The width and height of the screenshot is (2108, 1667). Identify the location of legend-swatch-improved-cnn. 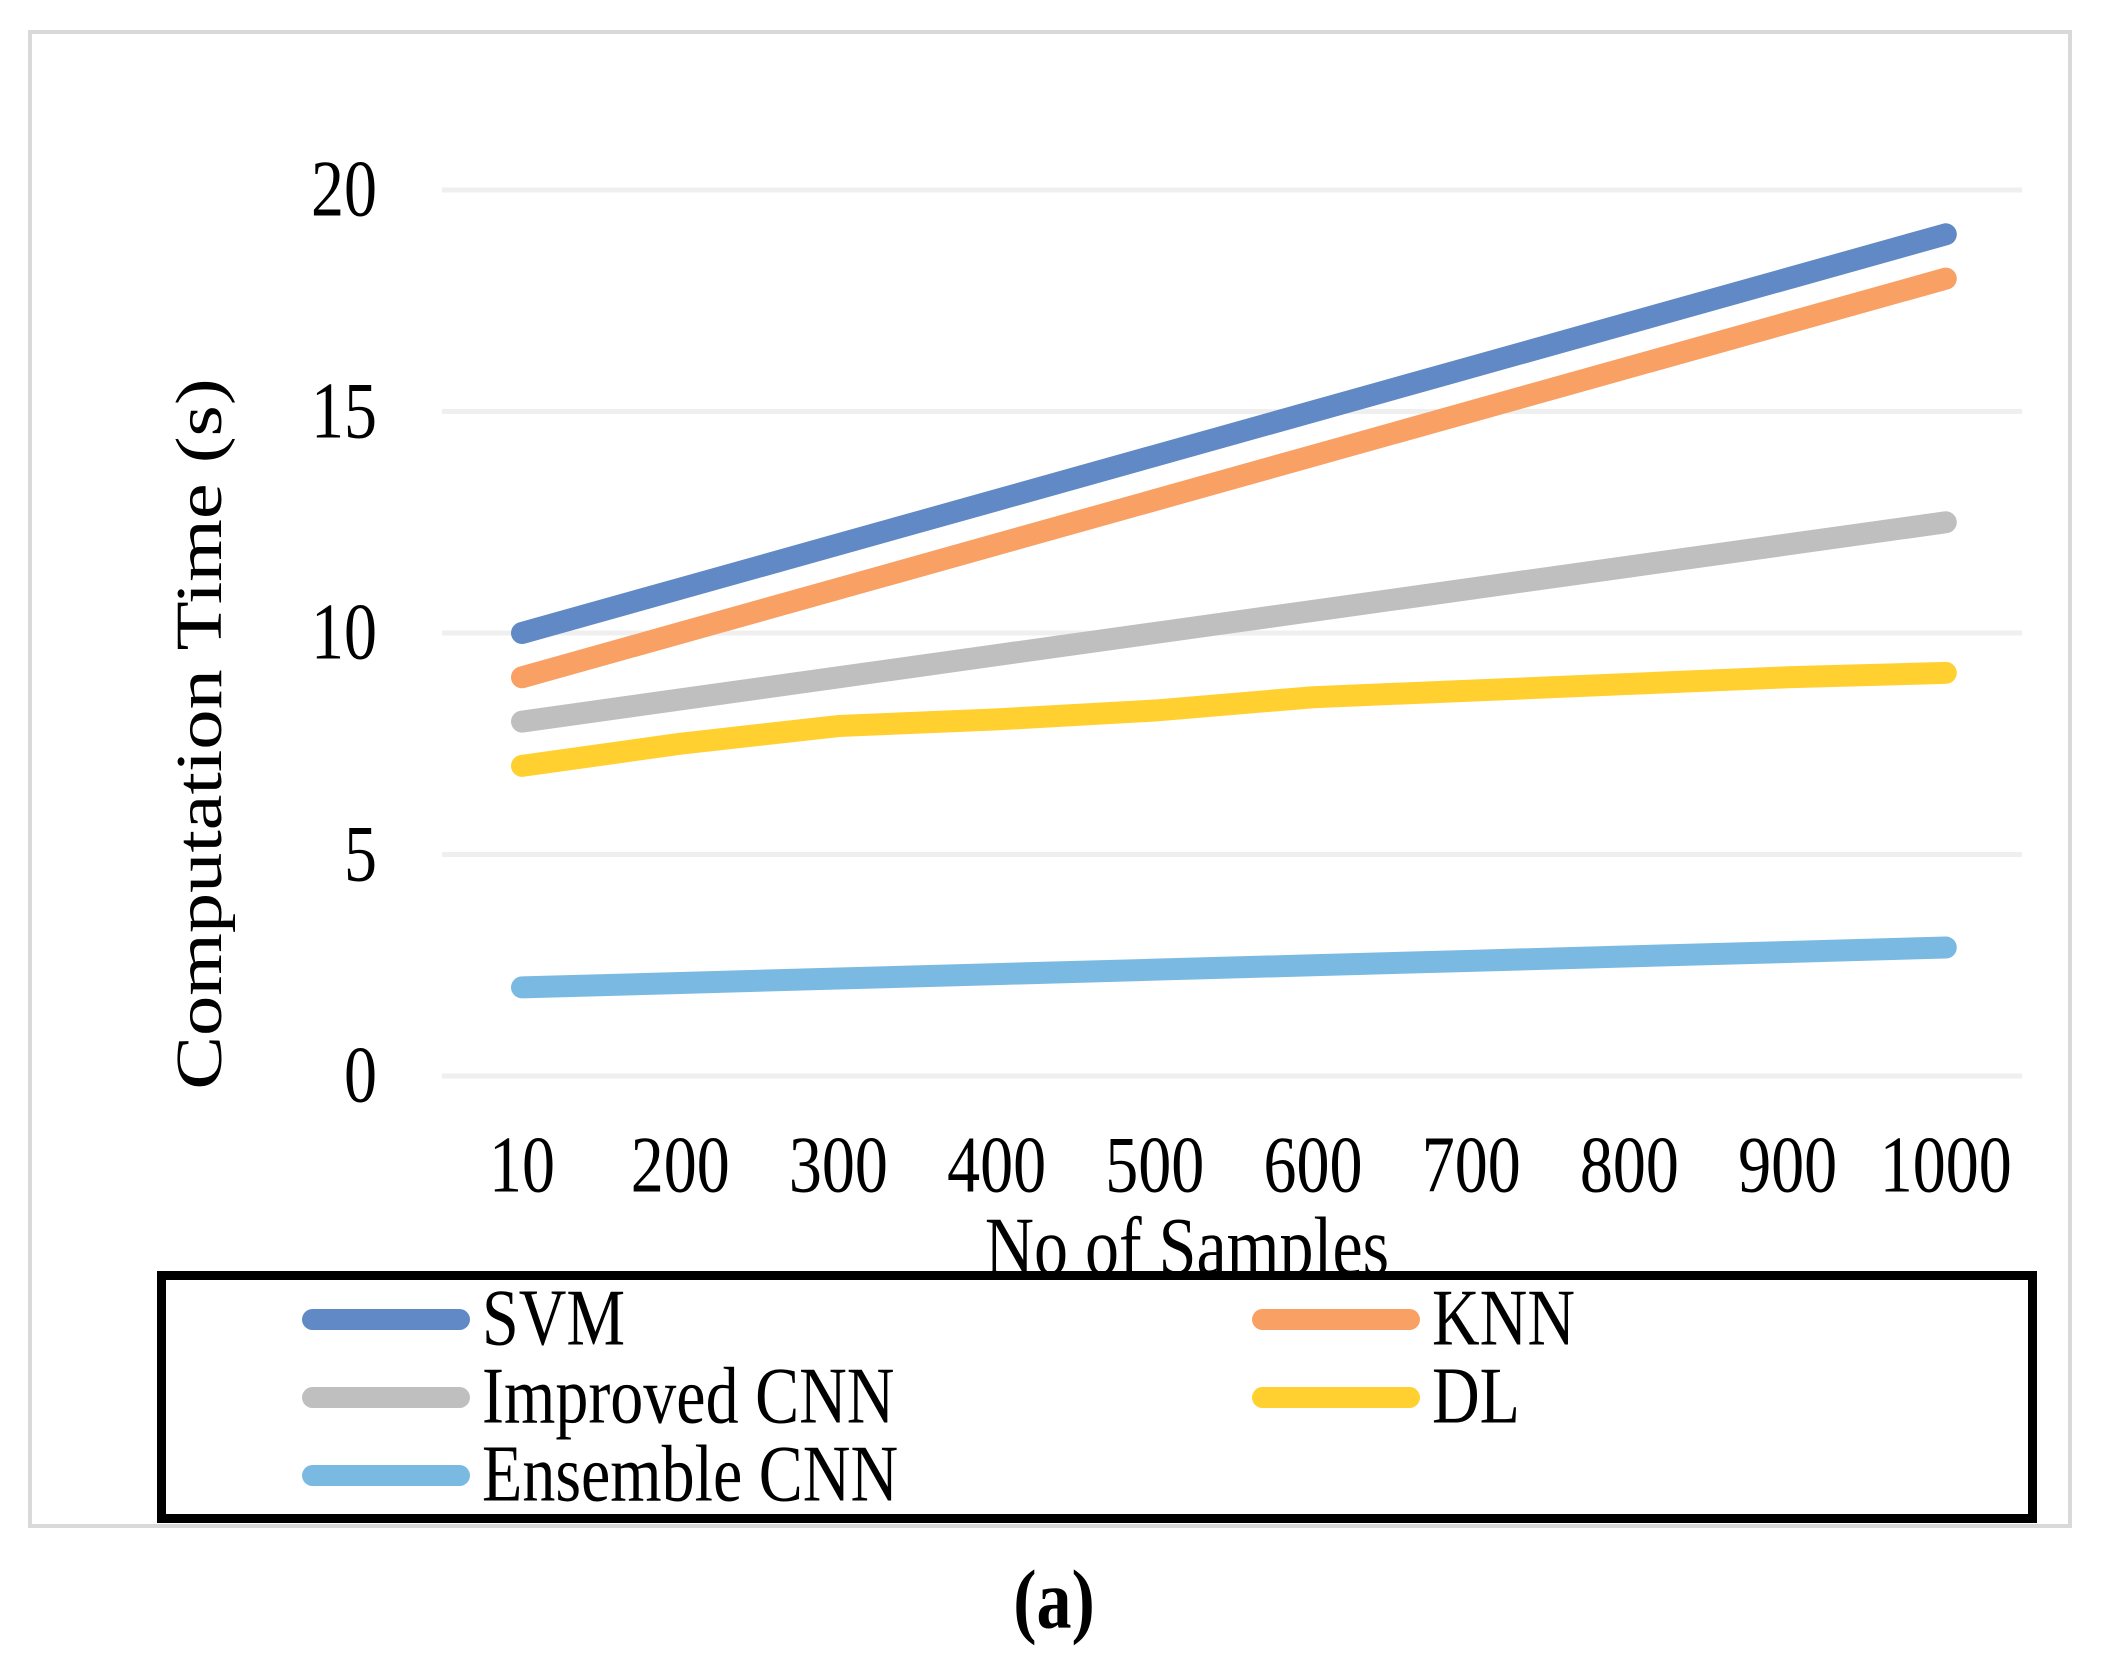
(386, 1397).